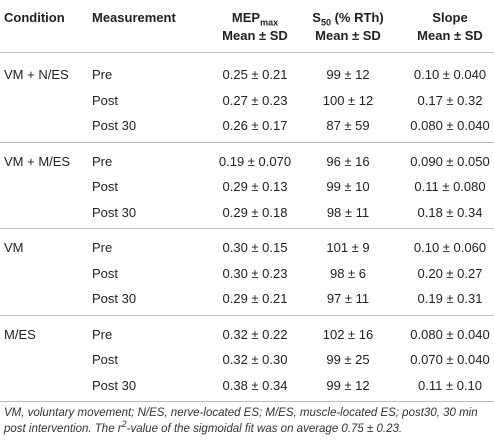 This screenshot has width=494, height=445. I want to click on table-cell: 0.11 ± 0.080, so click(450, 186).